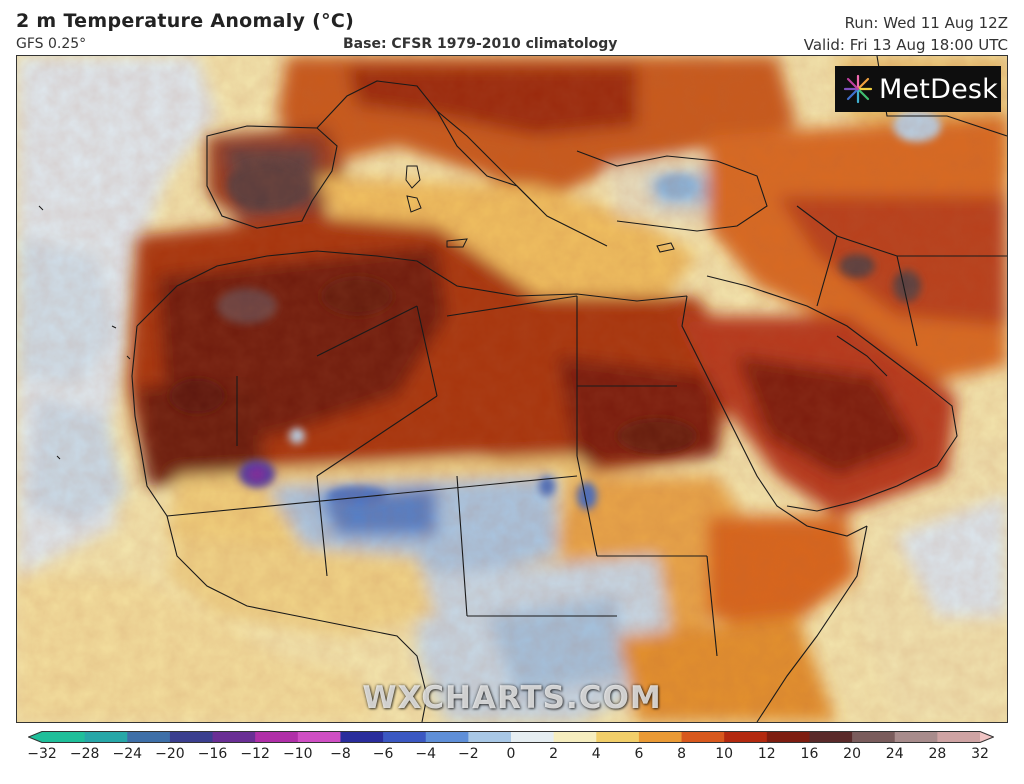  I want to click on scale-max-arrow, so click(987, 737).